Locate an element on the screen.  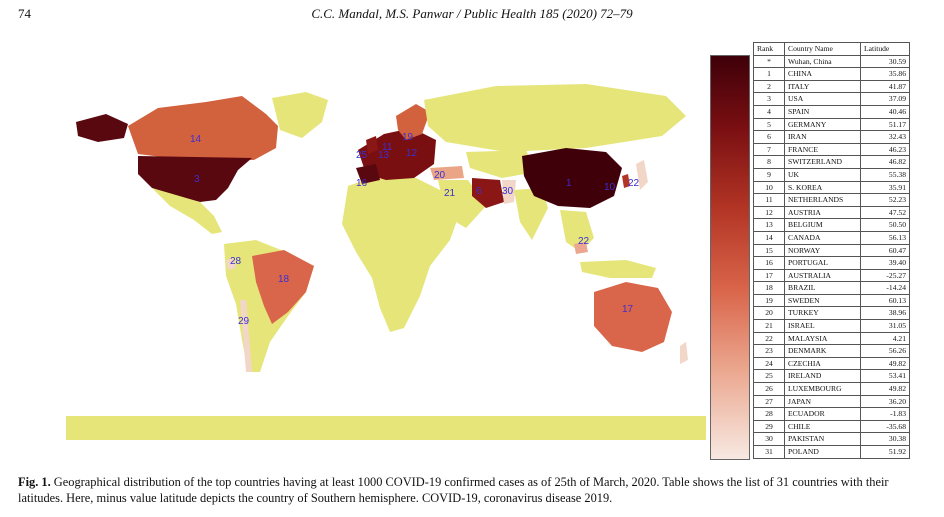
rank-cell: 27 is located at coordinates (769, 401).